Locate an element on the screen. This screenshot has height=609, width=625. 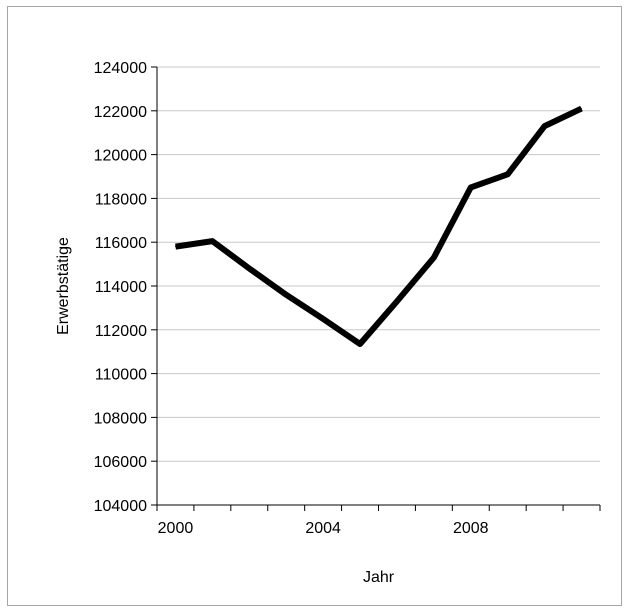
y-tick-label: 108000 is located at coordinates (120, 418).